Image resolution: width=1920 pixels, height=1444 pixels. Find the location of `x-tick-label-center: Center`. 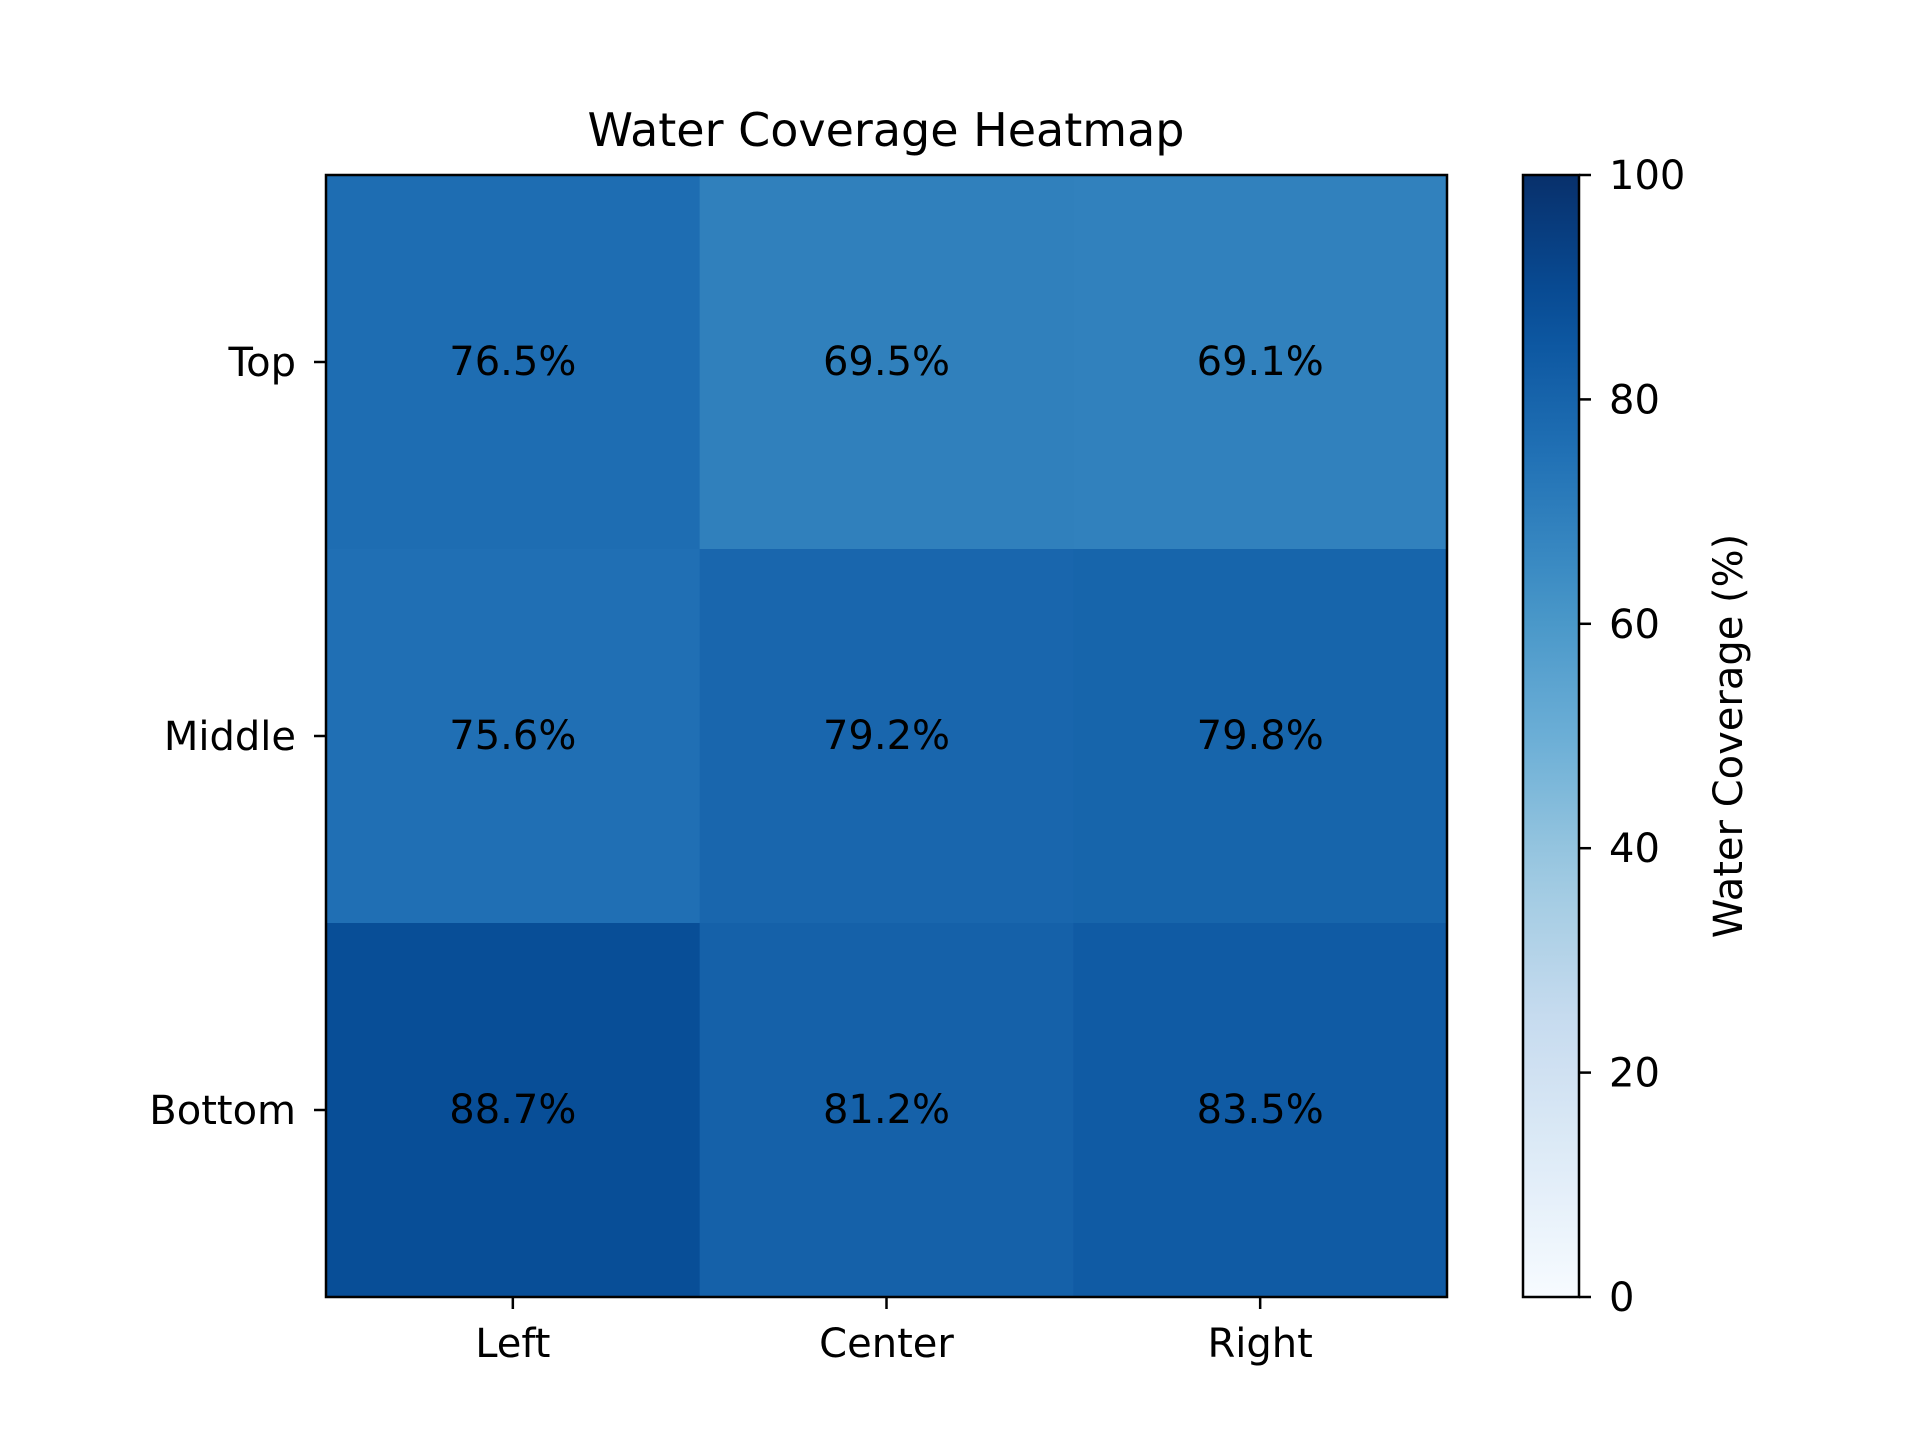

x-tick-label-center: Center is located at coordinates (886, 1344).